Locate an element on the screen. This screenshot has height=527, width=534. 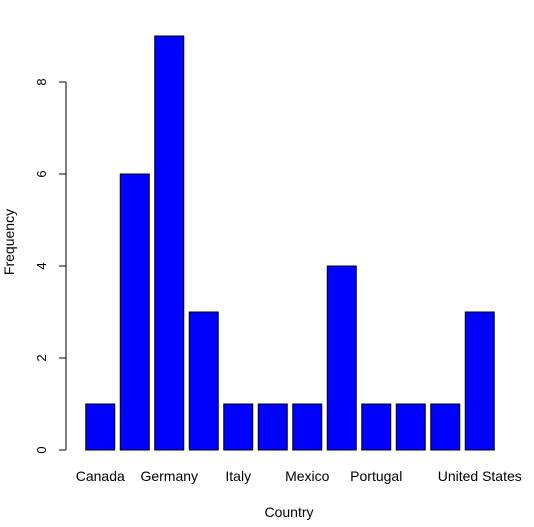
y-axis-title: Frequency is located at coordinates (9, 242).